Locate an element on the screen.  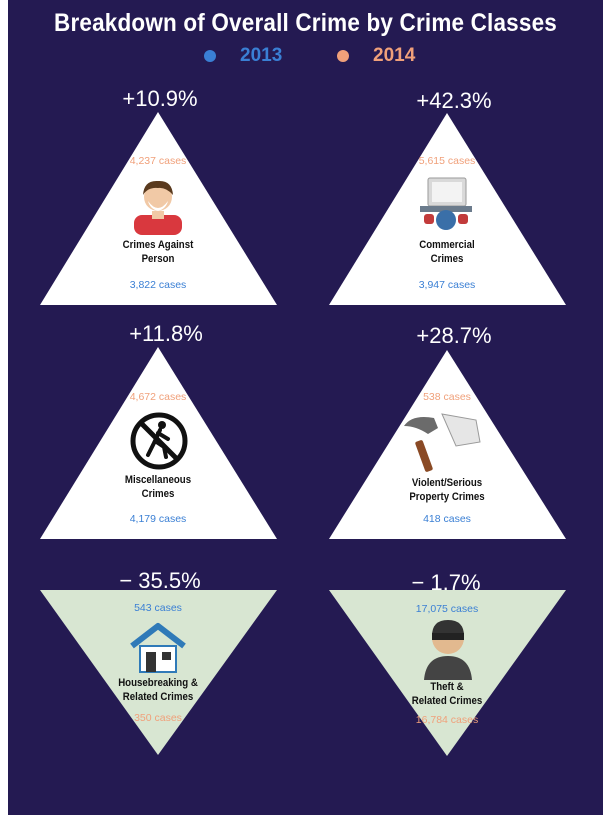
cases-2013-theft-crimes: 17,075 cases is located at coordinates (447, 609).